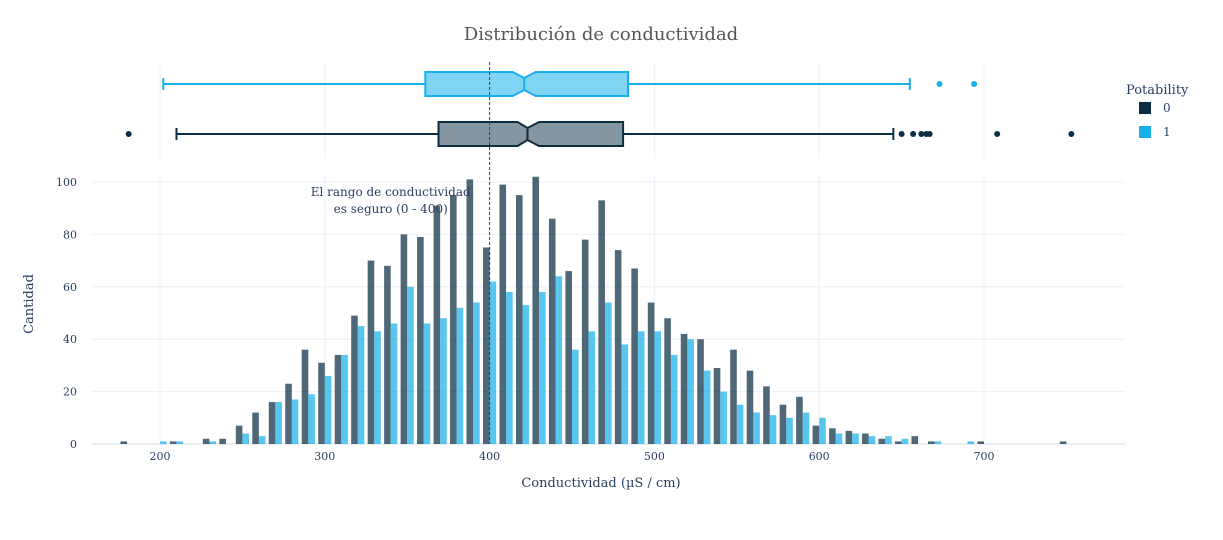  Describe the element at coordinates (66, 182) in the screenshot. I see `y-tick-label: 100` at that location.